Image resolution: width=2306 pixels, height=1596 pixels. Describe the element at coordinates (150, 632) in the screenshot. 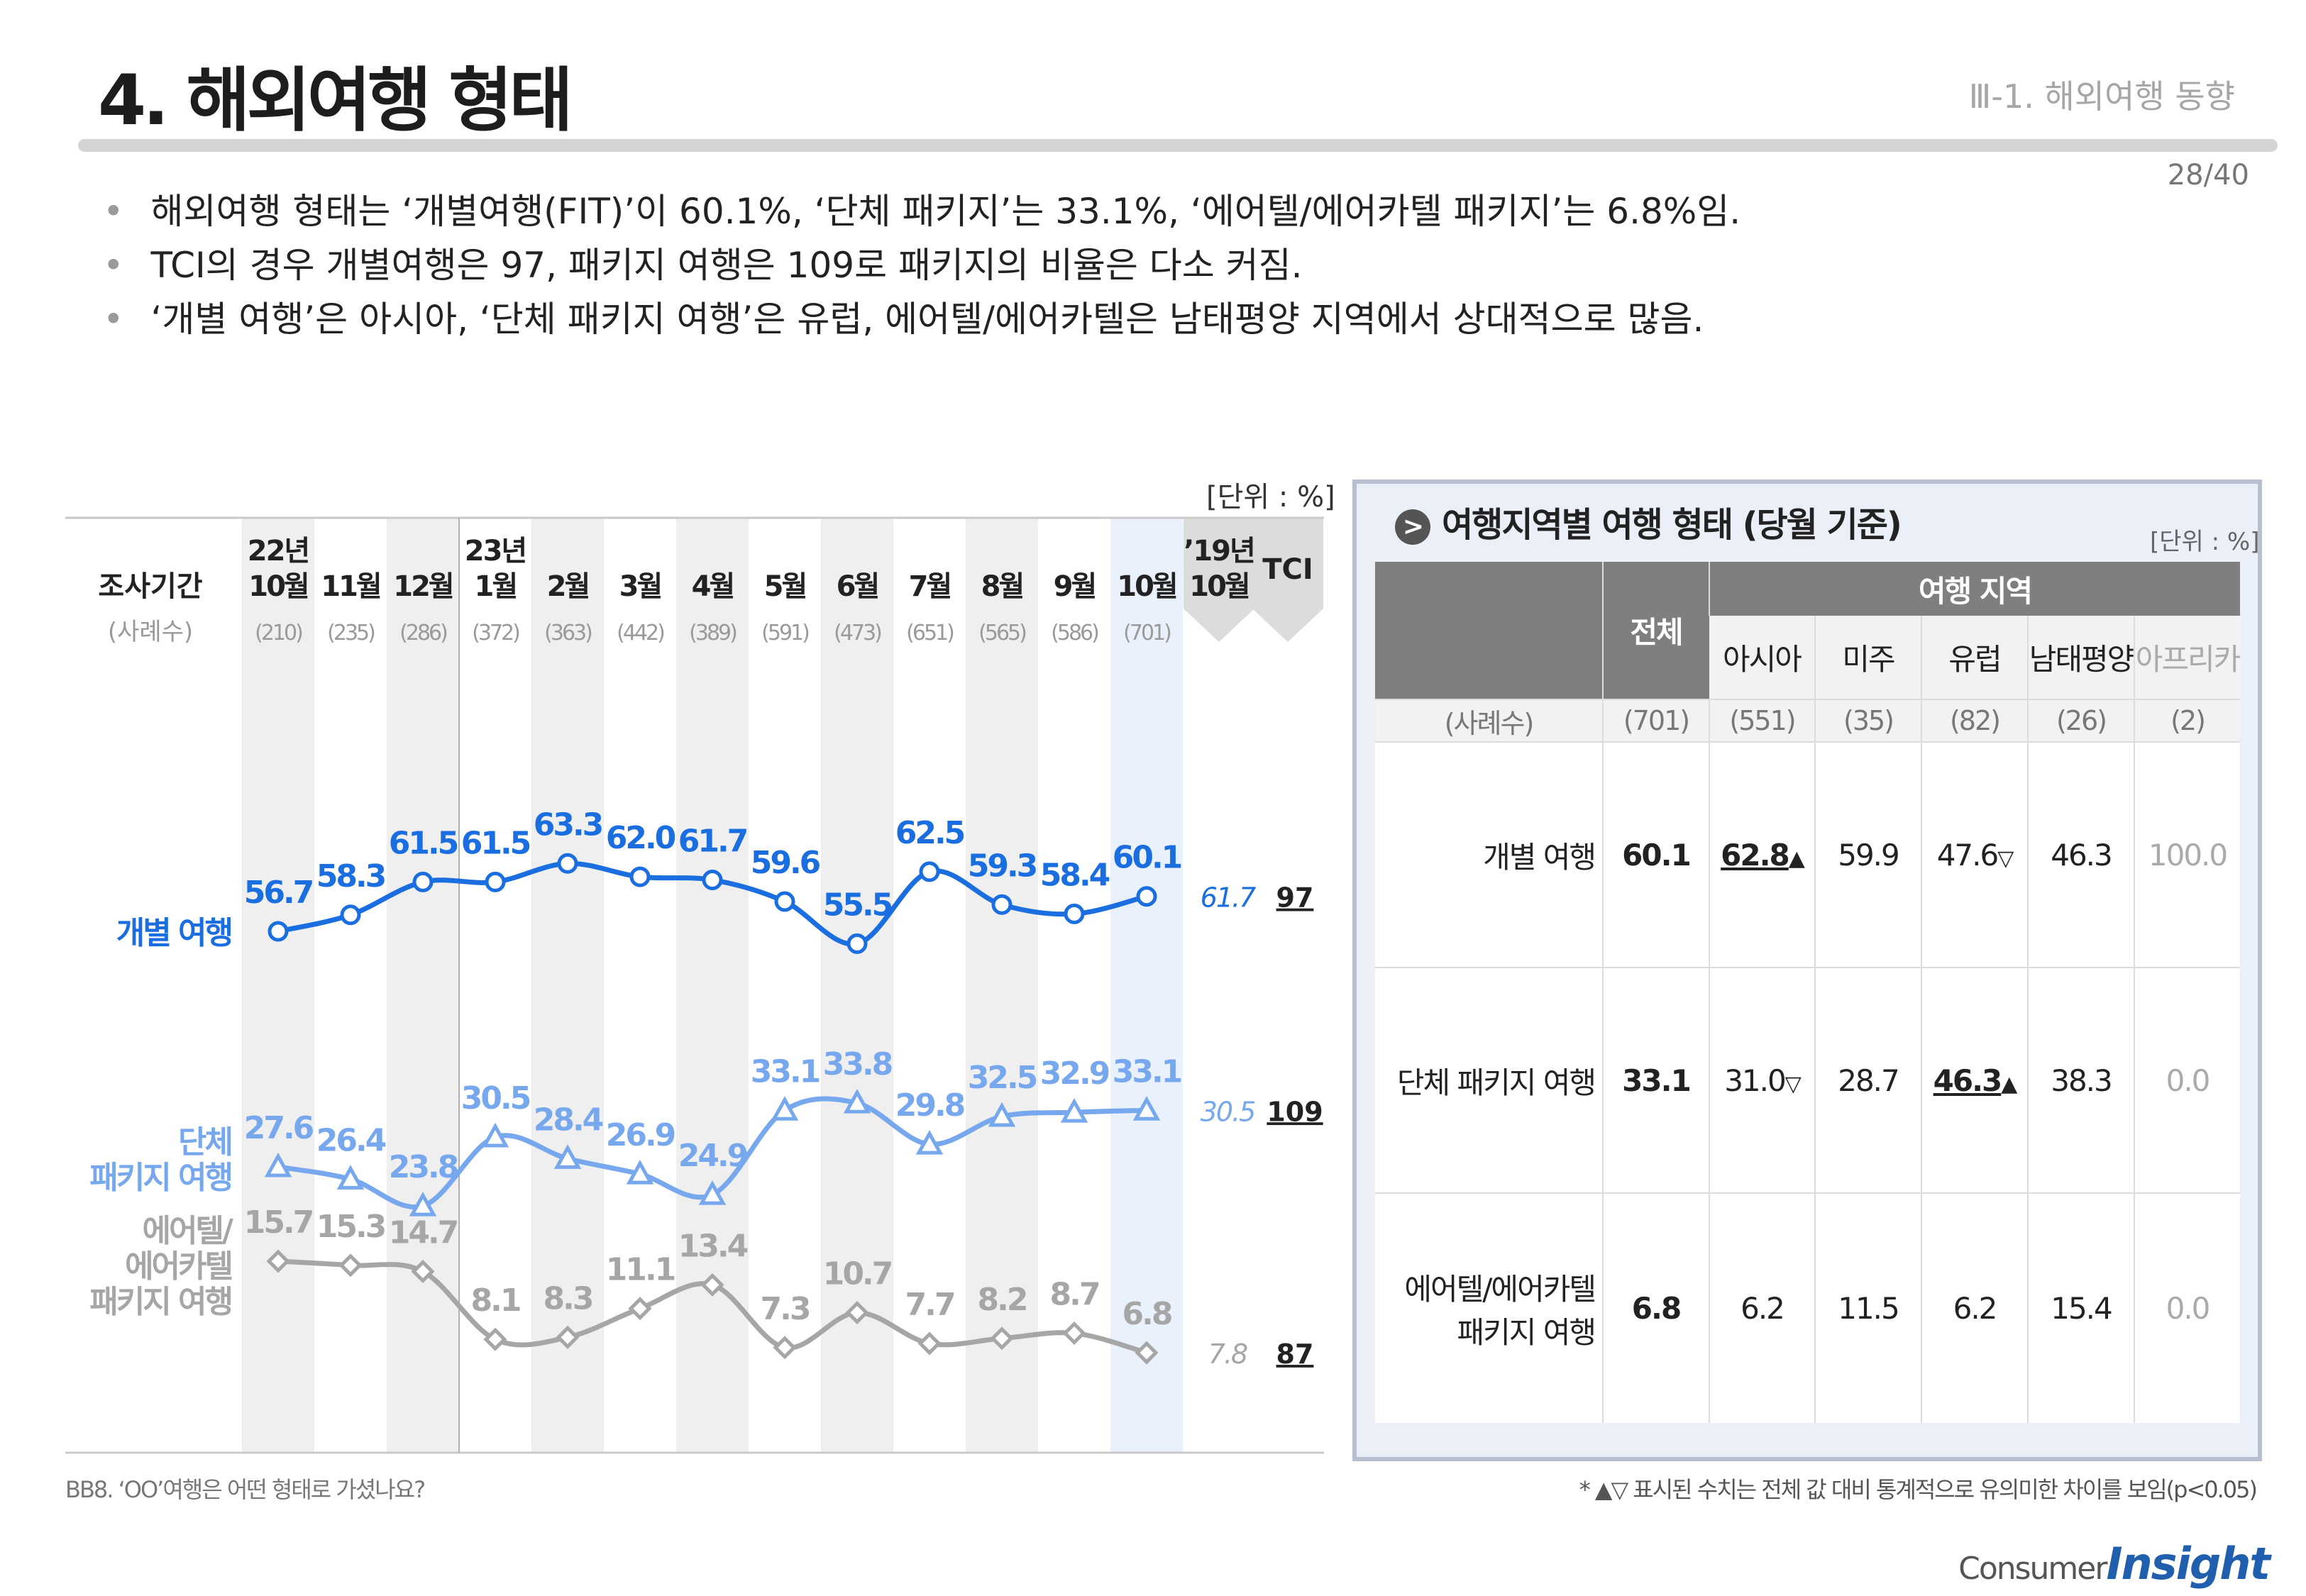

I see `sample-header: (사례수)` at that location.